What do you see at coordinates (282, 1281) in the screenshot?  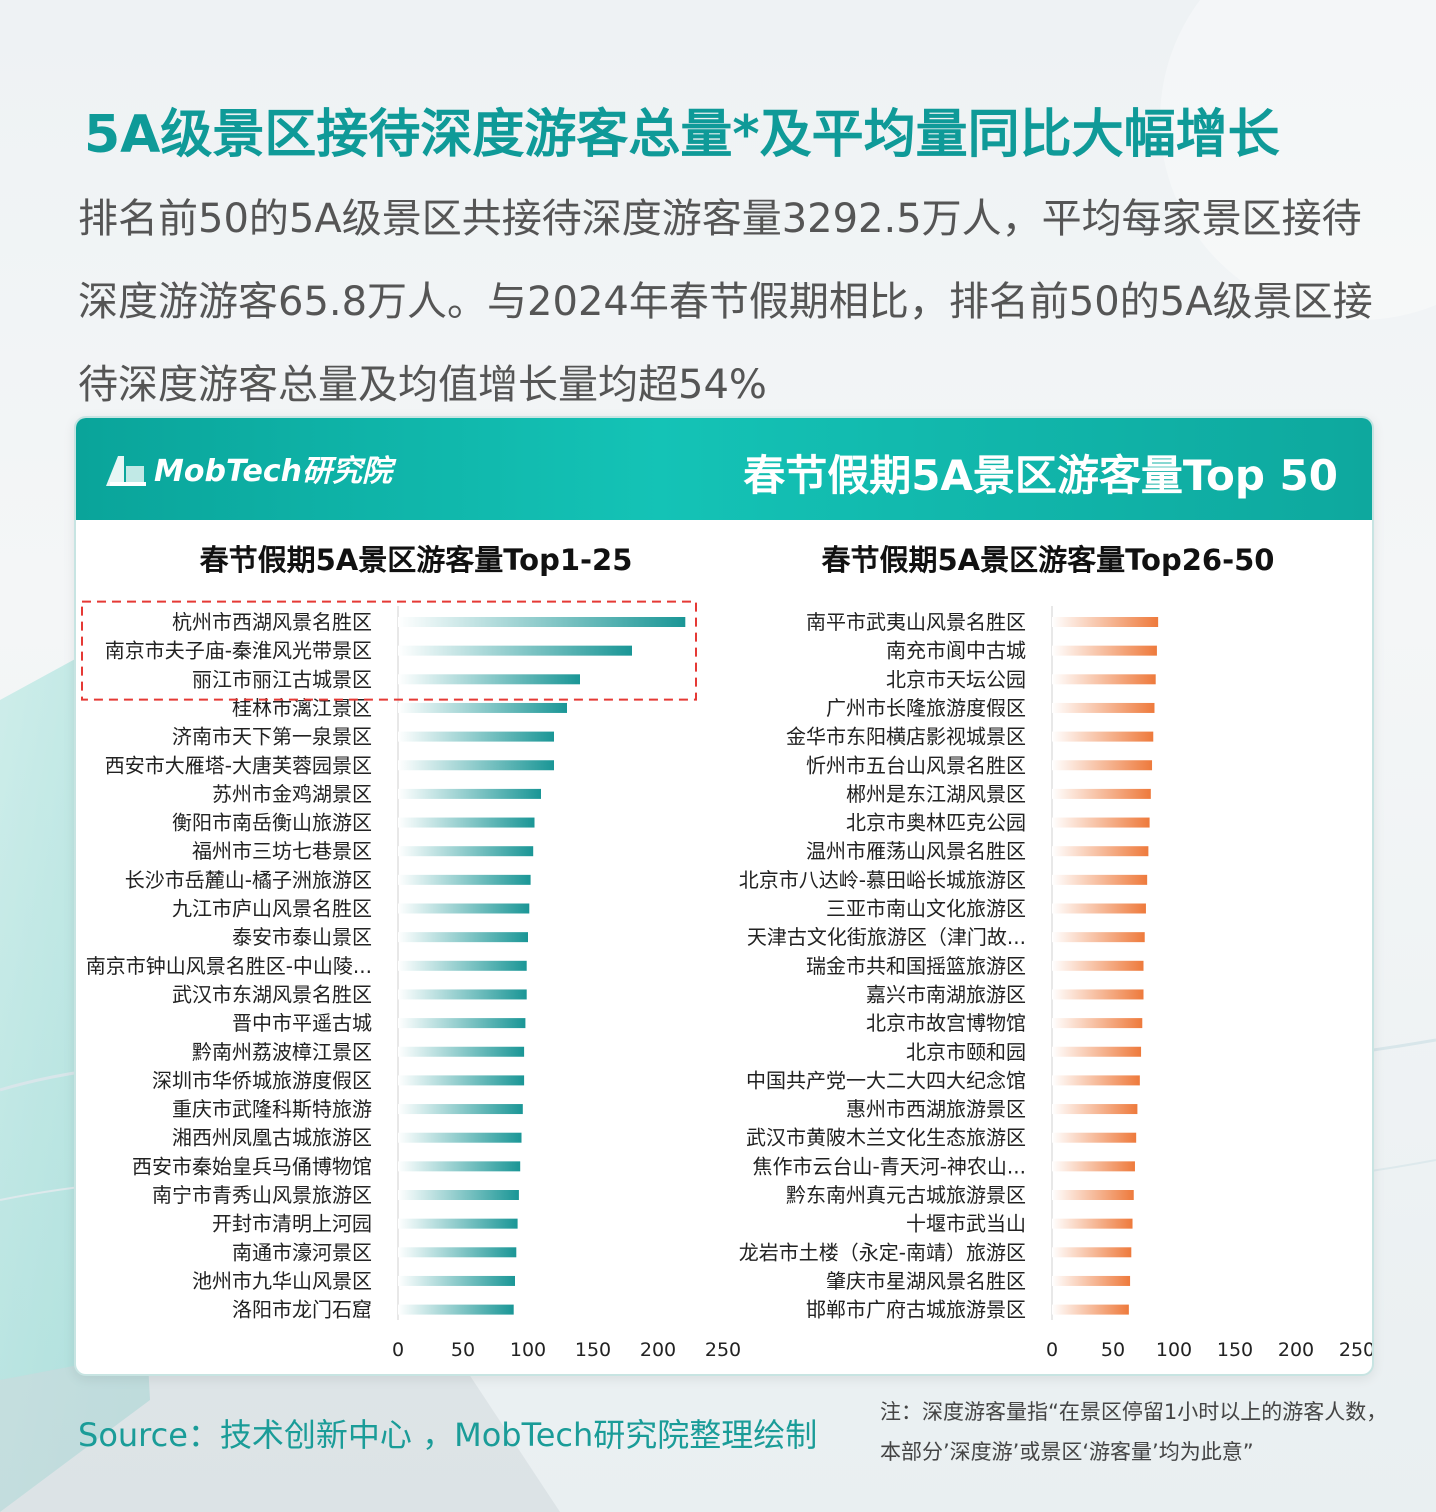 I see `category-label: 池州市九华山风景区` at bounding box center [282, 1281].